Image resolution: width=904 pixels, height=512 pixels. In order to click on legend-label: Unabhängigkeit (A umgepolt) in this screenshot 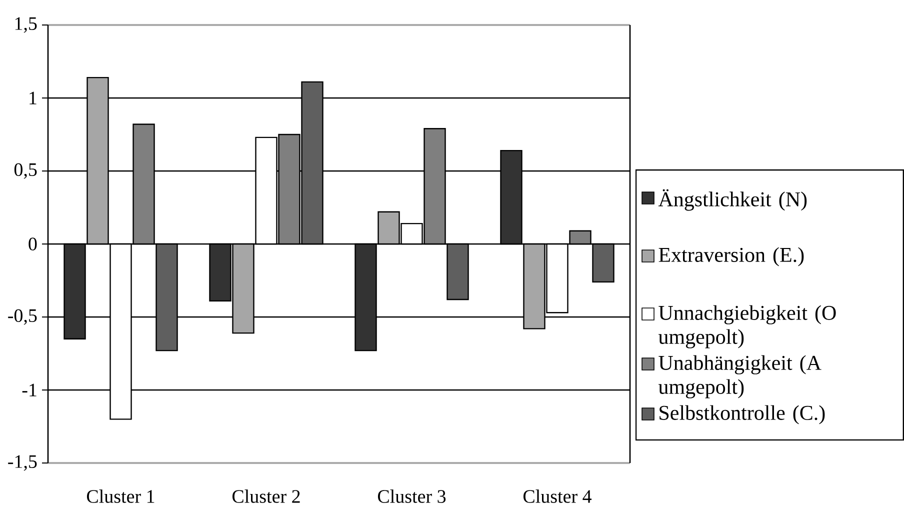, I will do `click(740, 376)`.